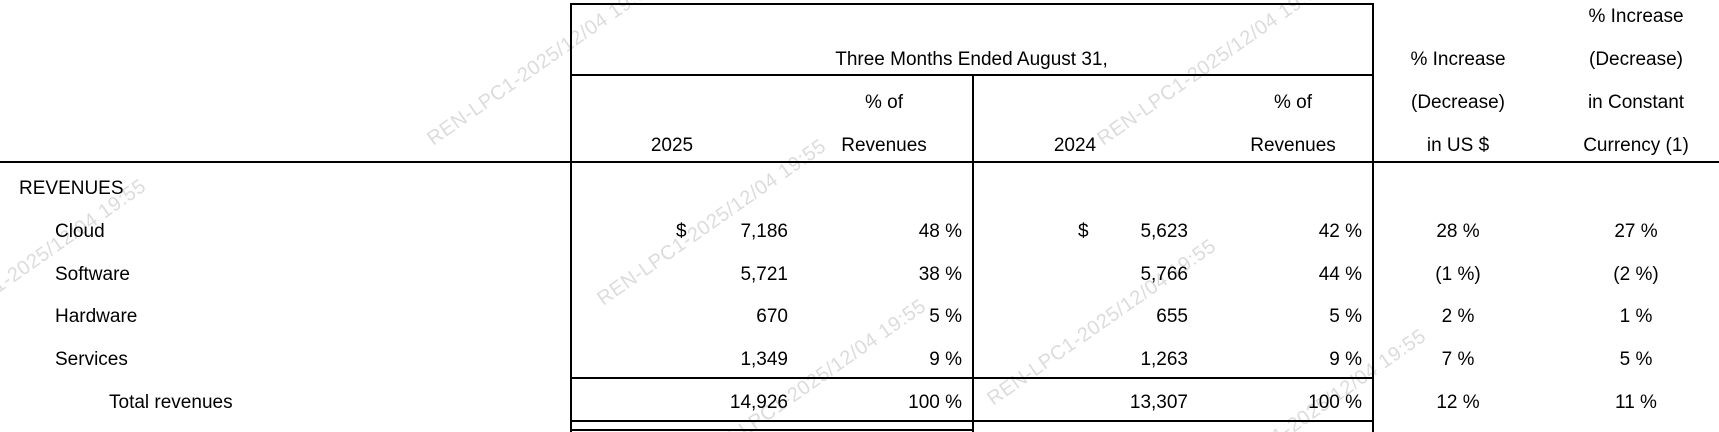 This screenshot has height=432, width=1719. What do you see at coordinates (1636, 102) in the screenshot?
I see `col-header-cc-change-line3: in Constant` at bounding box center [1636, 102].